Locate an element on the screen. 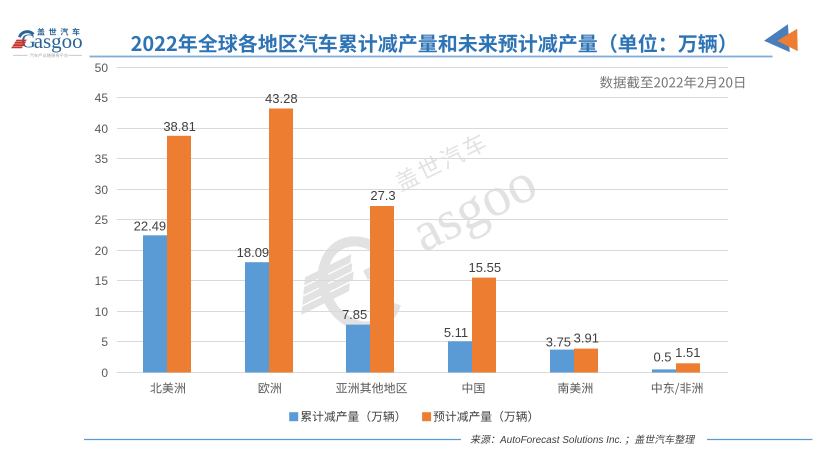  svg-text: 22.49 is located at coordinates (150, 226).